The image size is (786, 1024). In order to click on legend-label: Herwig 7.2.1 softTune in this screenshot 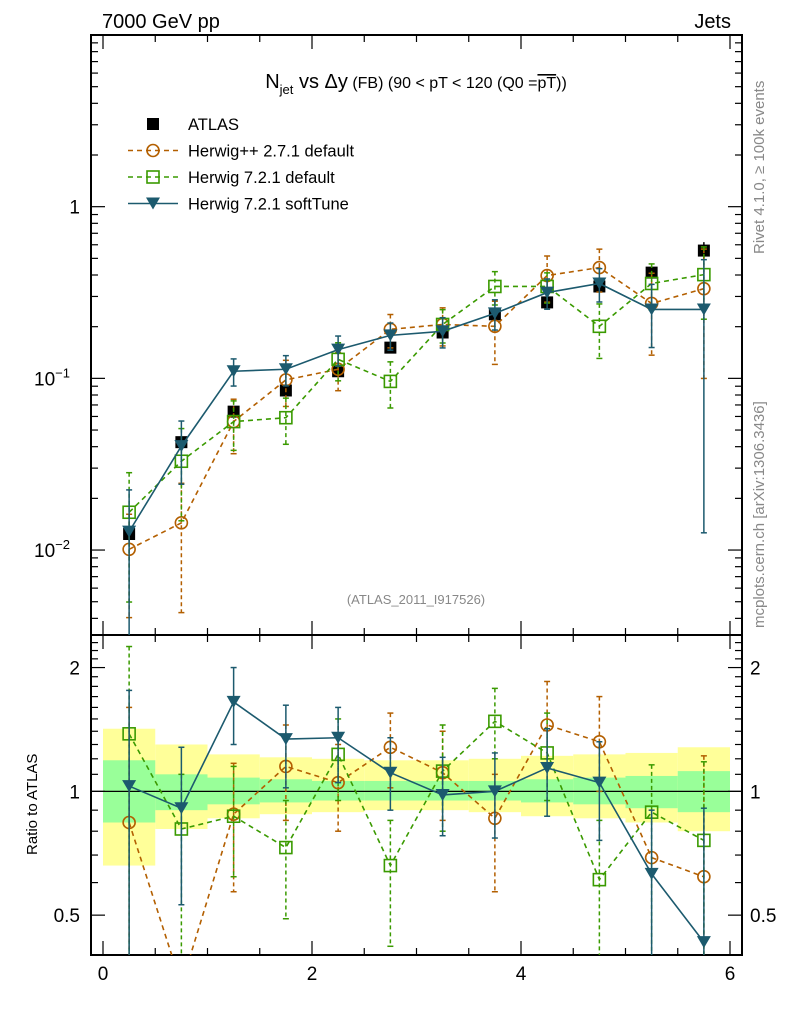, I will do `click(268, 205)`.